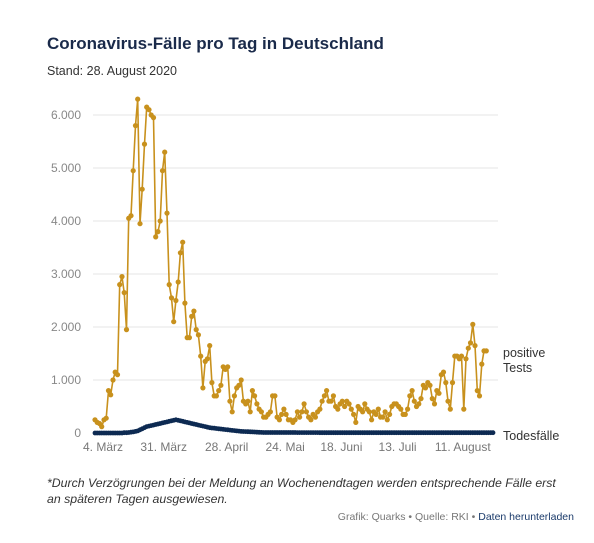  Describe the element at coordinates (294, 426) in the screenshot. I see `series-points-todesfaelle` at that location.